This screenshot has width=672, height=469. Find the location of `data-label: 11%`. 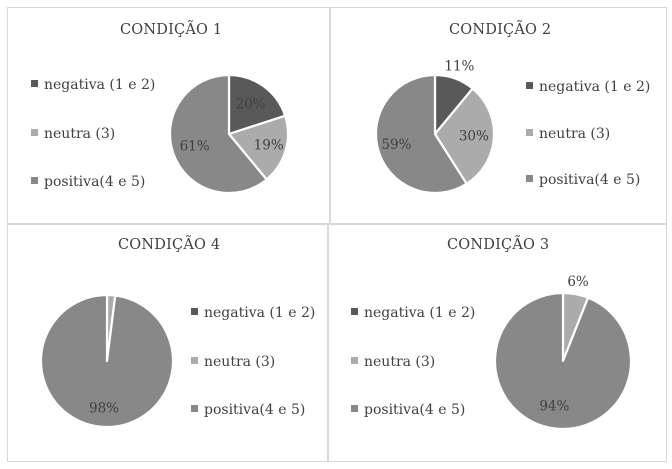

data-label: 11% is located at coordinates (459, 66).